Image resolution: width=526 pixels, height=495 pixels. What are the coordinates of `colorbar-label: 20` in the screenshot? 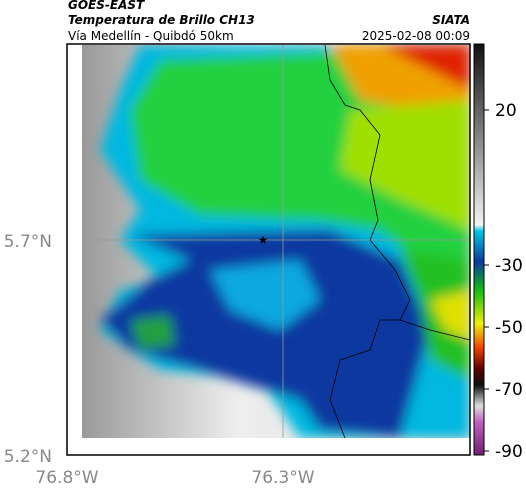 It's located at (506, 111).